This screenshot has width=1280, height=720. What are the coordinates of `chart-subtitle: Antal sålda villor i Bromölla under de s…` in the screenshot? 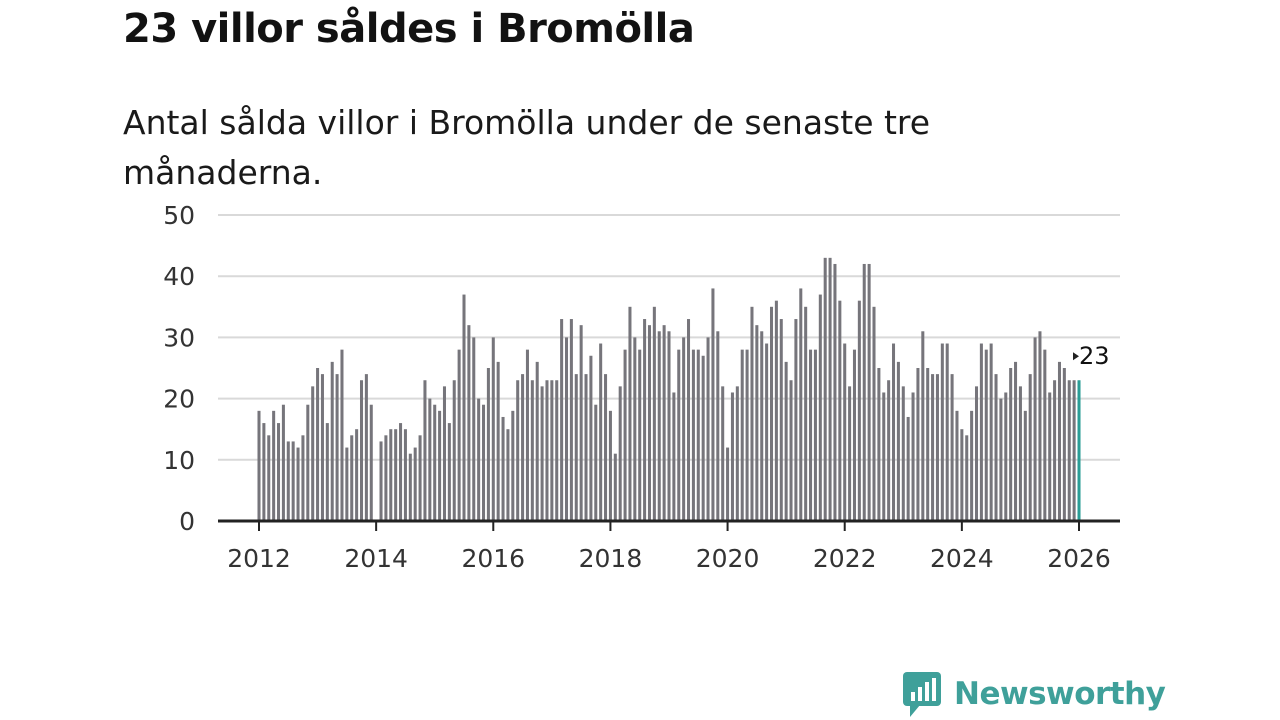 It's located at (527, 147).